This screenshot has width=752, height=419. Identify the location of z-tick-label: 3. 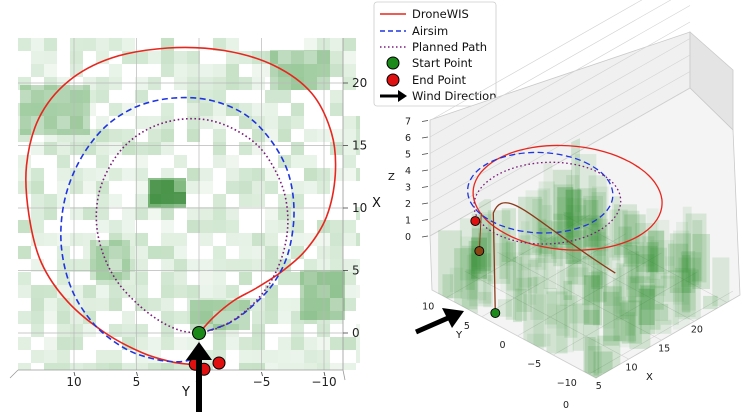
(408, 188).